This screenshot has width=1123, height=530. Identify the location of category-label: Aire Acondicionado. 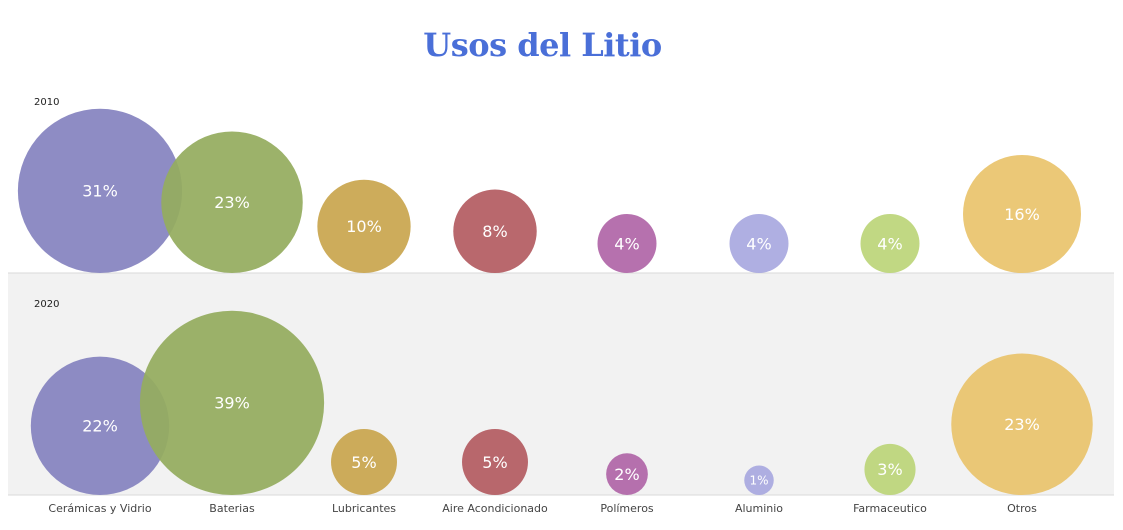
(495, 508).